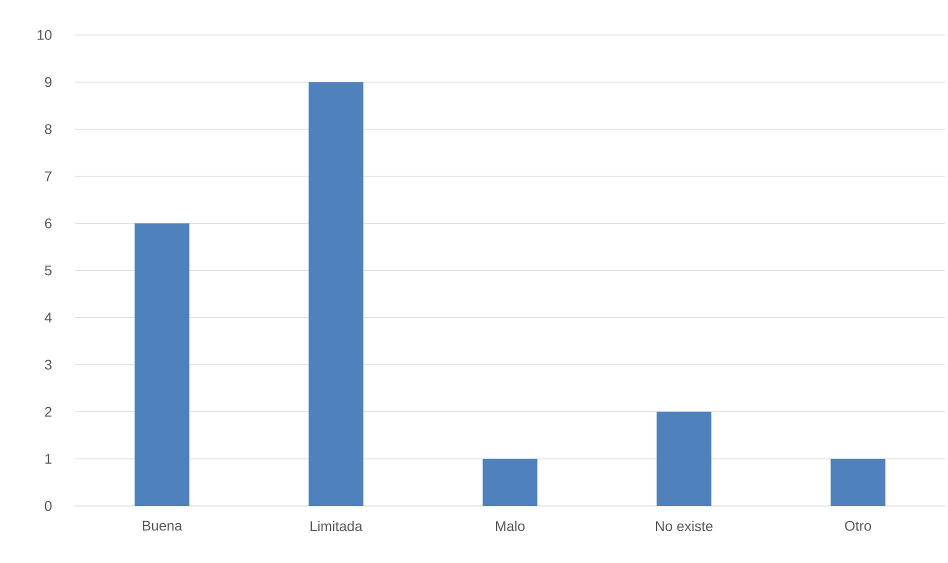 This screenshot has height=563, width=948. I want to click on y-tick-label: 8, so click(48, 129).